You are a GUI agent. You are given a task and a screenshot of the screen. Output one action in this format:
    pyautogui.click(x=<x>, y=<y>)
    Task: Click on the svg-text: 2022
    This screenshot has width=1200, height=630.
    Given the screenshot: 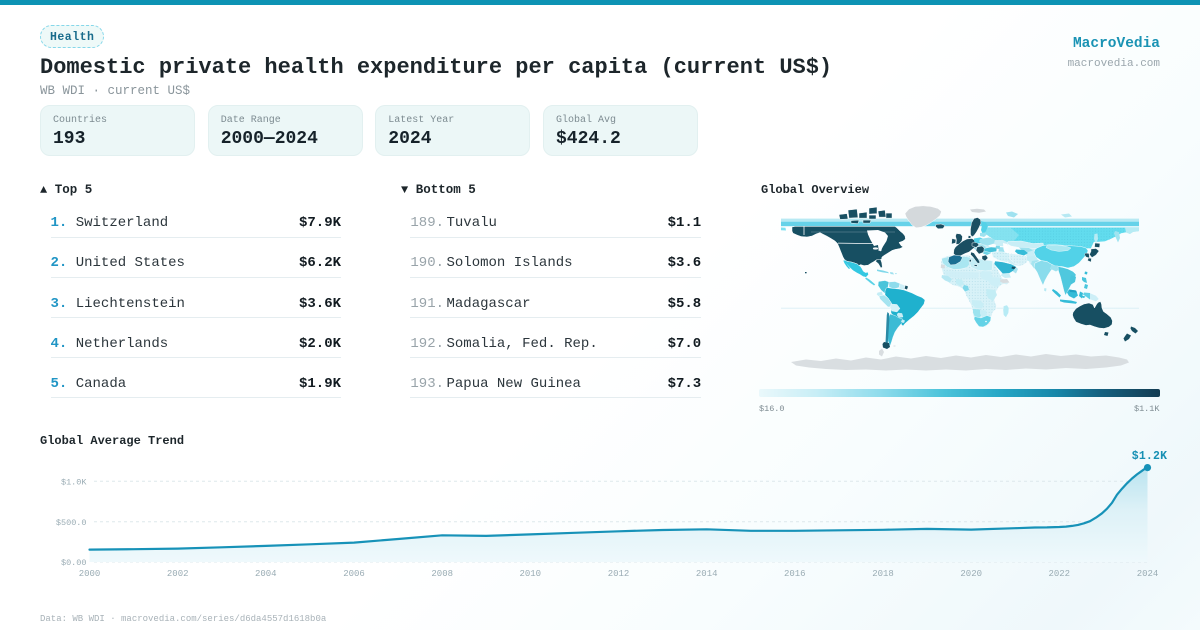 What is the action you would take?
    pyautogui.click(x=1059, y=574)
    